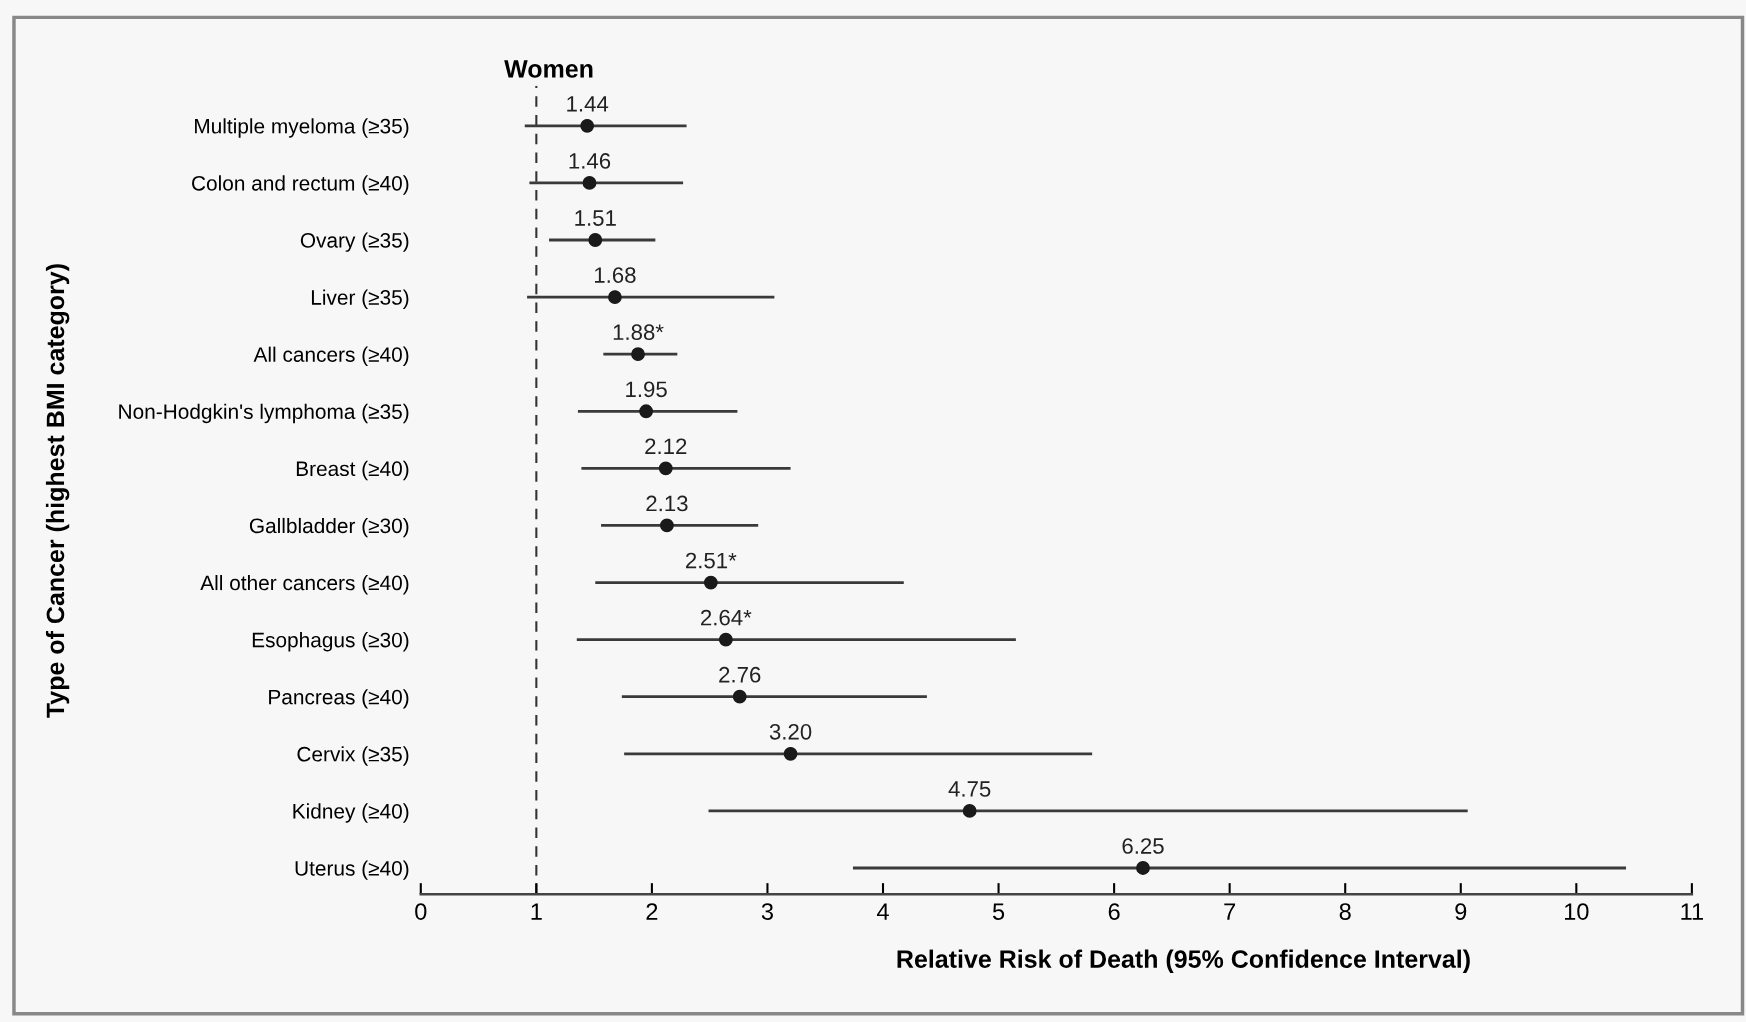 The height and width of the screenshot is (1022, 1746). Describe the element at coordinates (1114, 911) in the screenshot. I see `x-tick-label: 6` at that location.